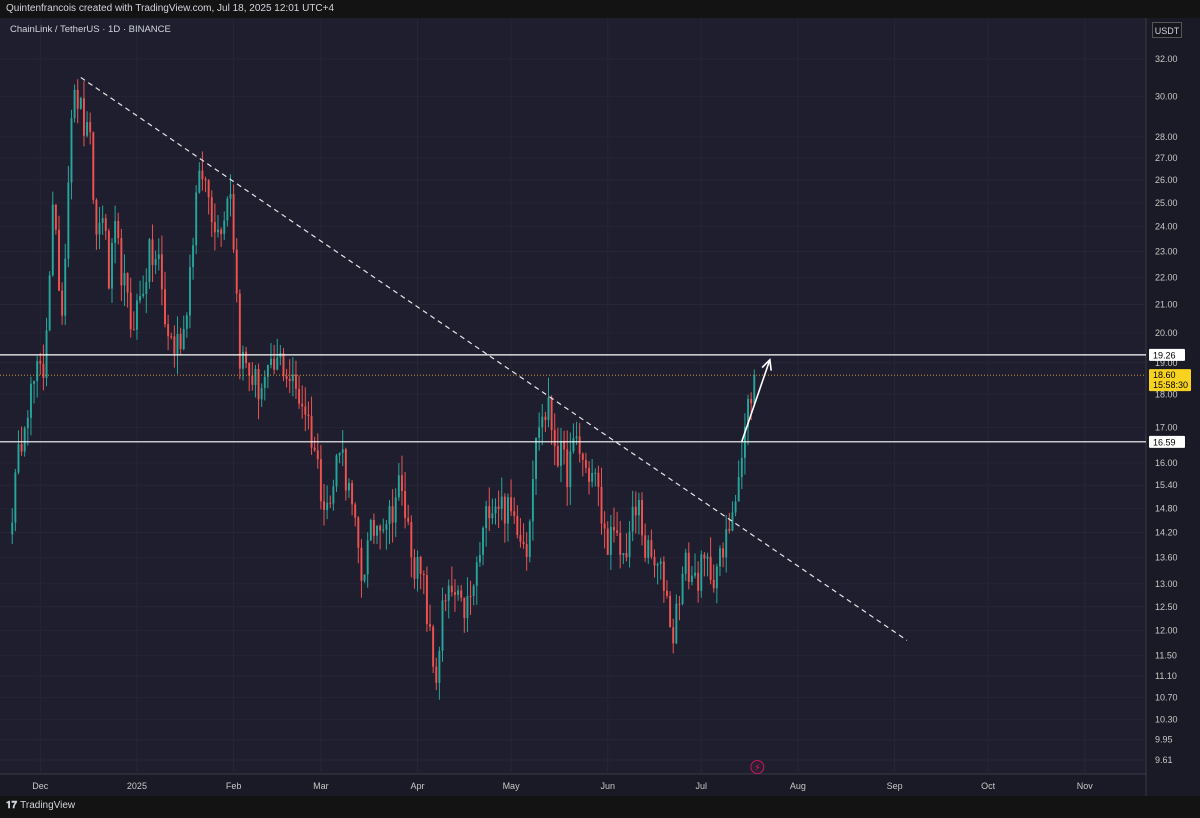  Describe the element at coordinates (573, 785) in the screenshot. I see `time-axis` at that location.